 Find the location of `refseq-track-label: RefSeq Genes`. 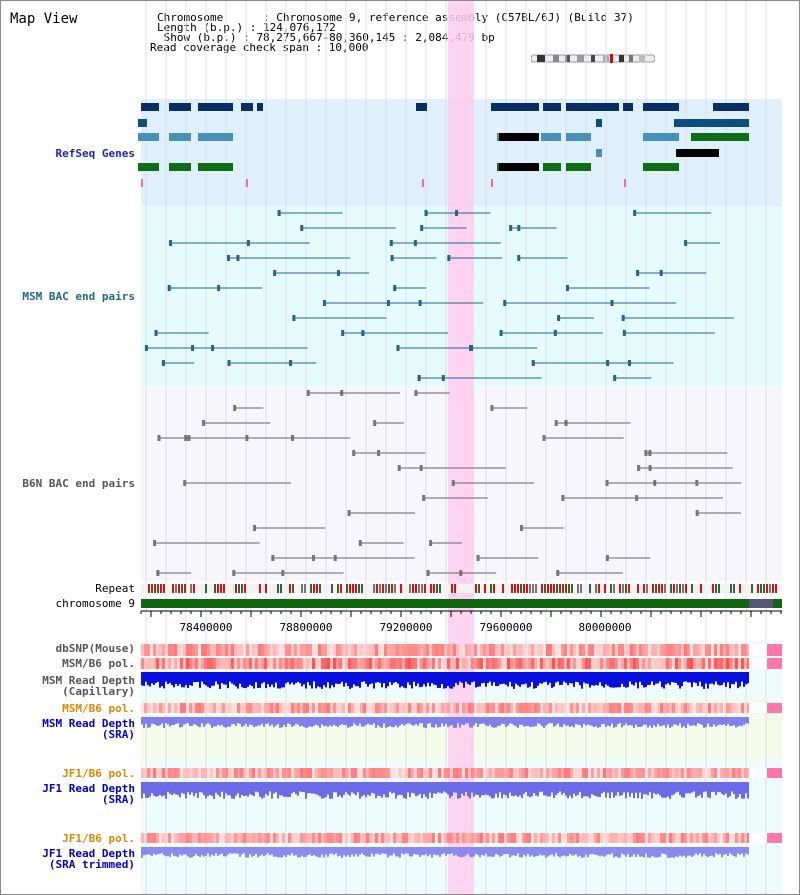

refseq-track-label: RefSeq Genes is located at coordinates (95, 153).